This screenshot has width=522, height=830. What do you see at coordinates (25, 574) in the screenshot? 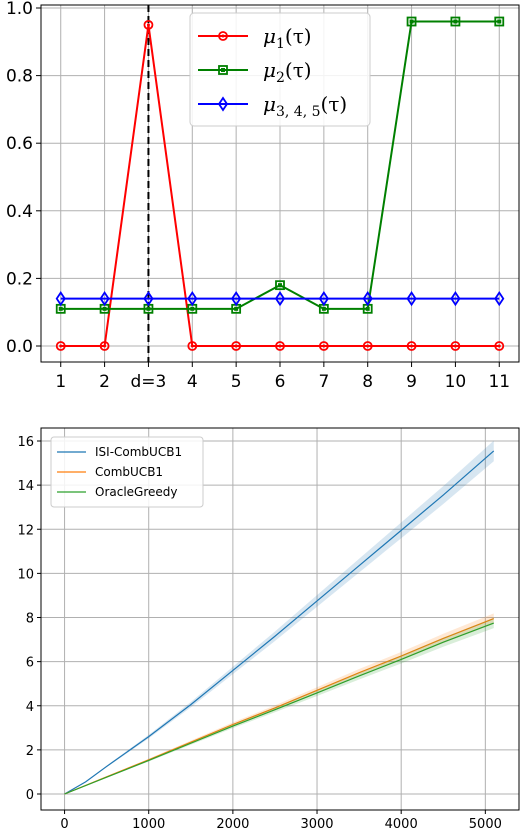
I see `y-tick-label: 10` at bounding box center [25, 574].